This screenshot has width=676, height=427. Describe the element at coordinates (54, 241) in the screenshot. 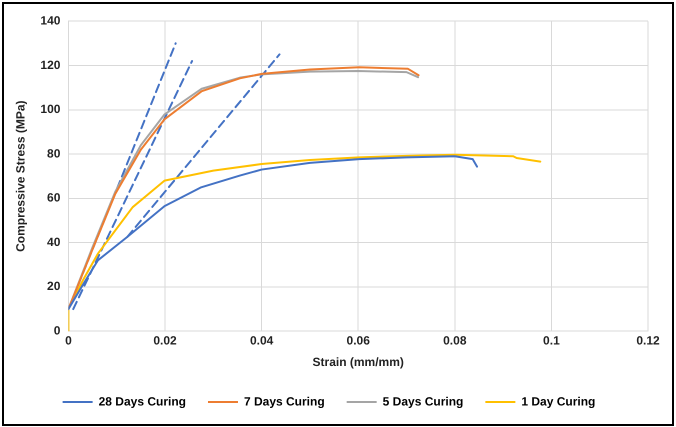

I see `y-tick-label: 40` at that location.